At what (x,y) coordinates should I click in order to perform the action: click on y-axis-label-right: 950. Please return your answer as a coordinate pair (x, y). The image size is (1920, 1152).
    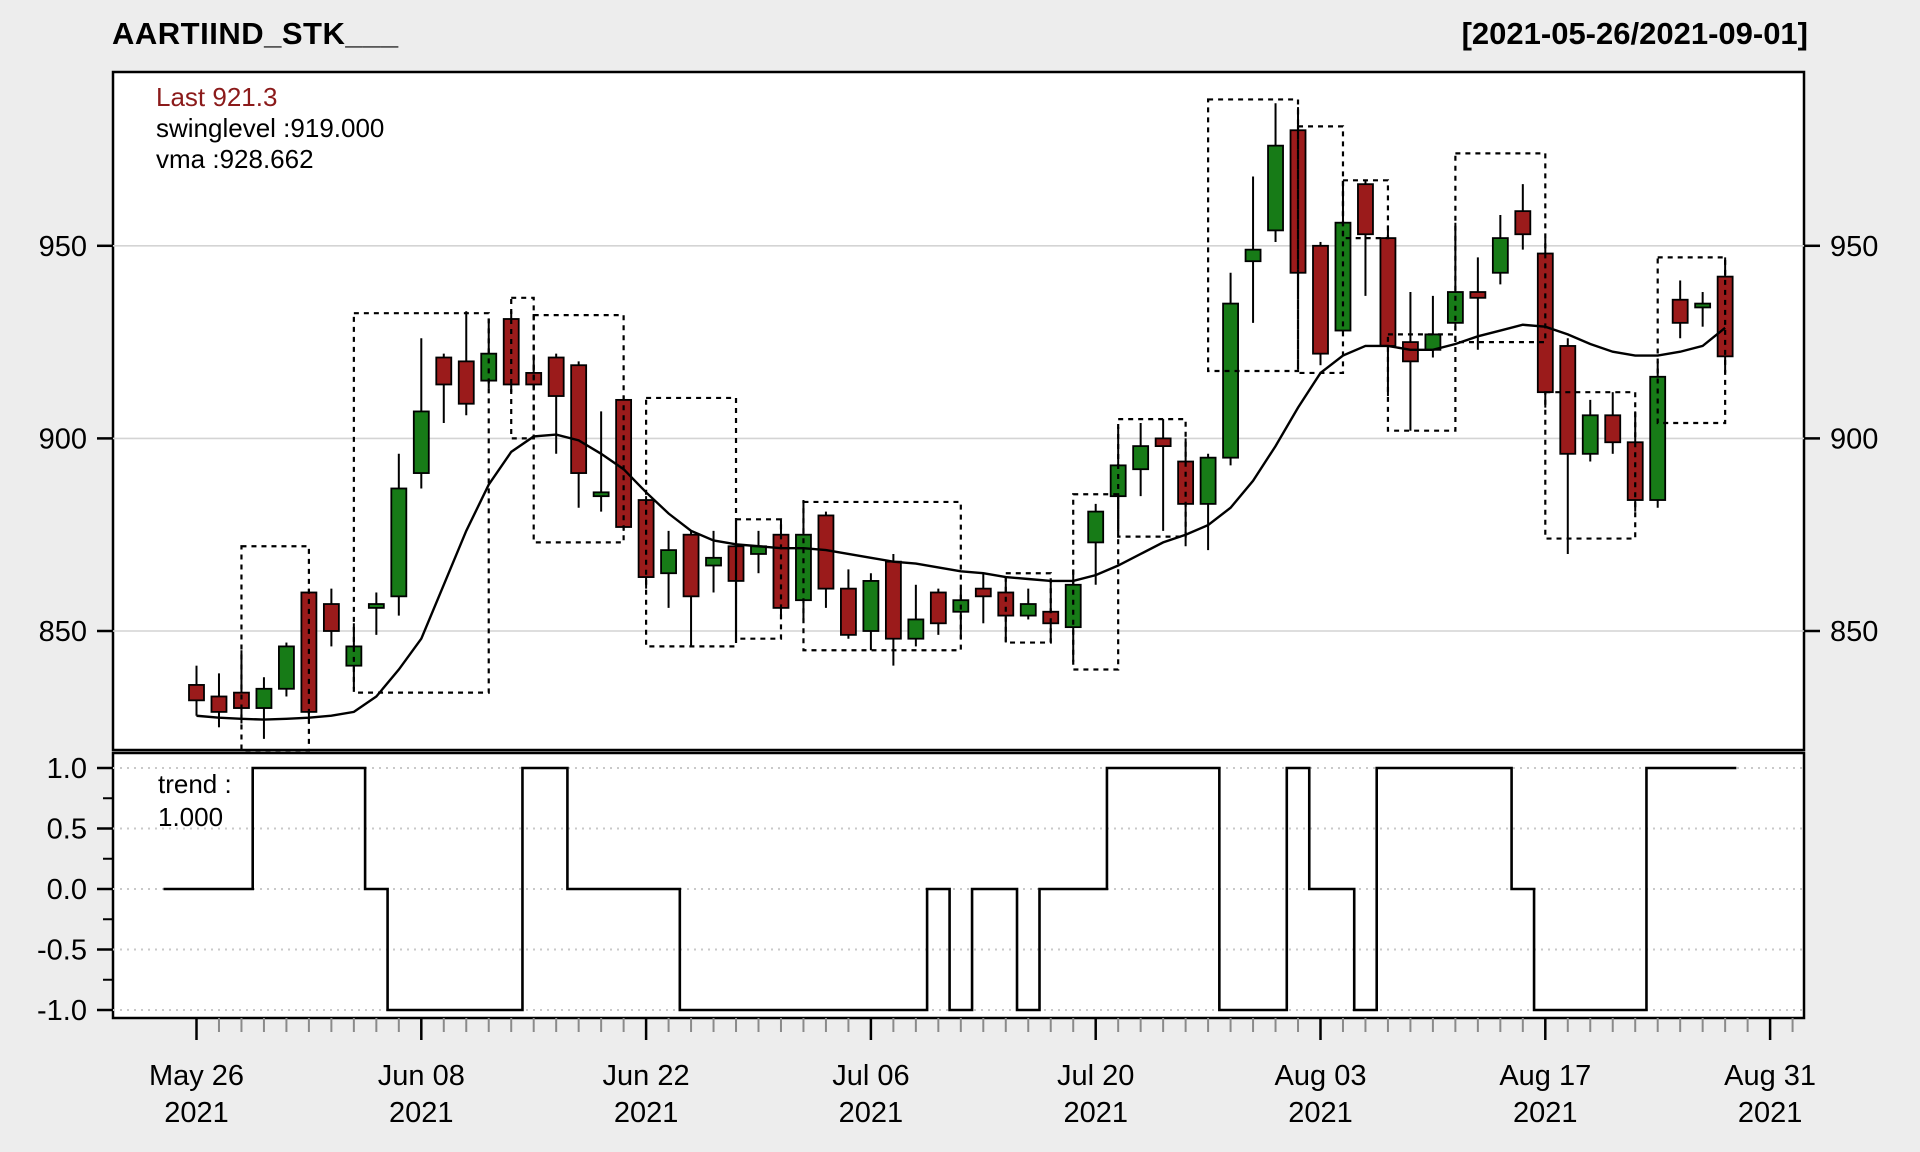
    Looking at the image, I should click on (1854, 247).